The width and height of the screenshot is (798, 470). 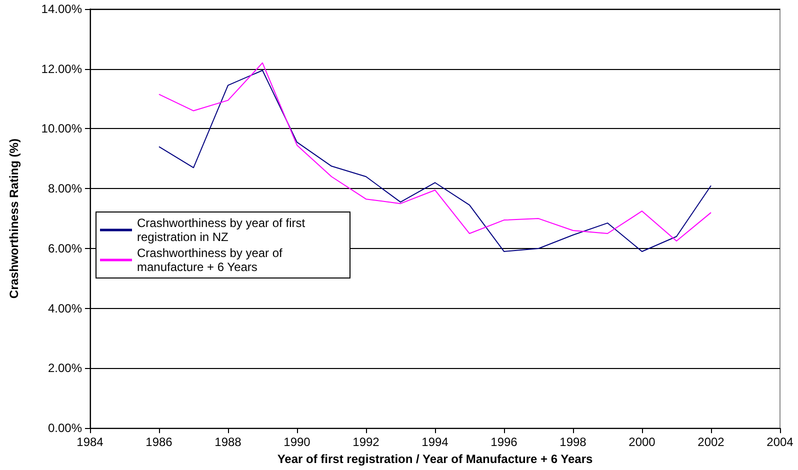 I want to click on legend-label: Crashworthiness by year of manufacture + 6 Years, so click(x=211, y=260).